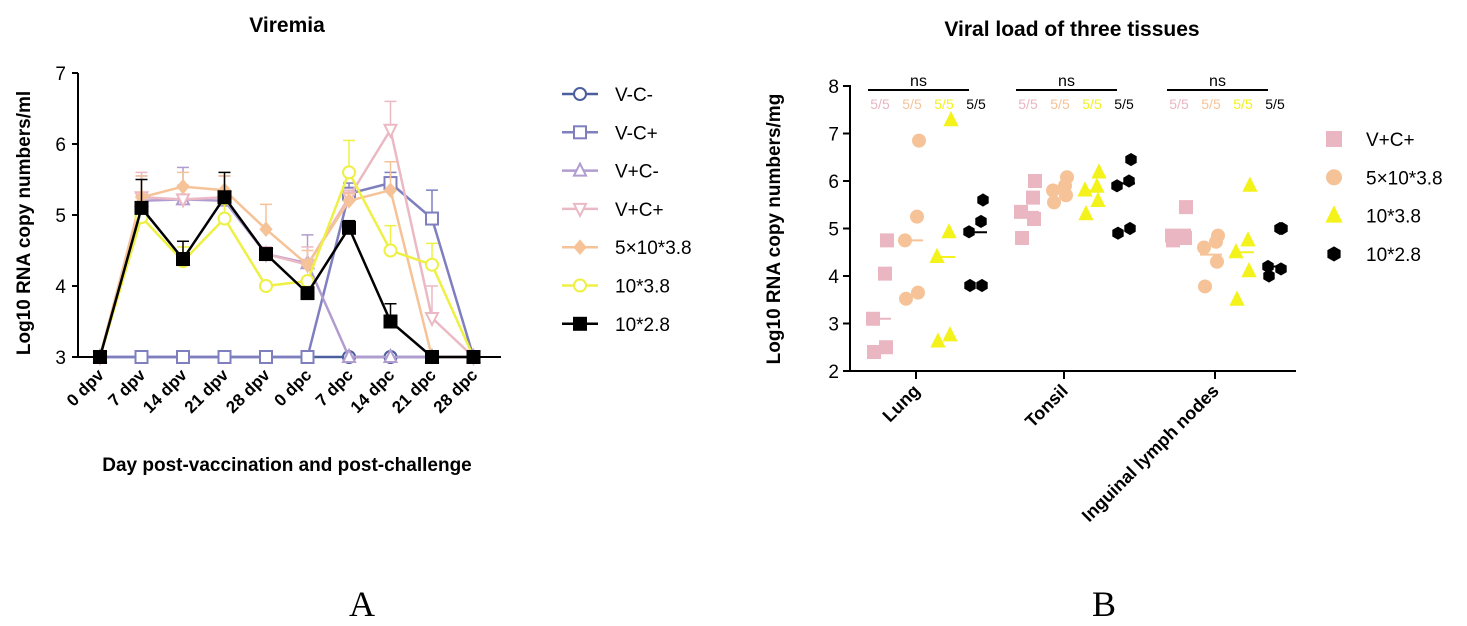  I want to click on chart-b-legend: V+C+ 5×10*3.8 10*3.8 10*2.8, so click(1384, 198).